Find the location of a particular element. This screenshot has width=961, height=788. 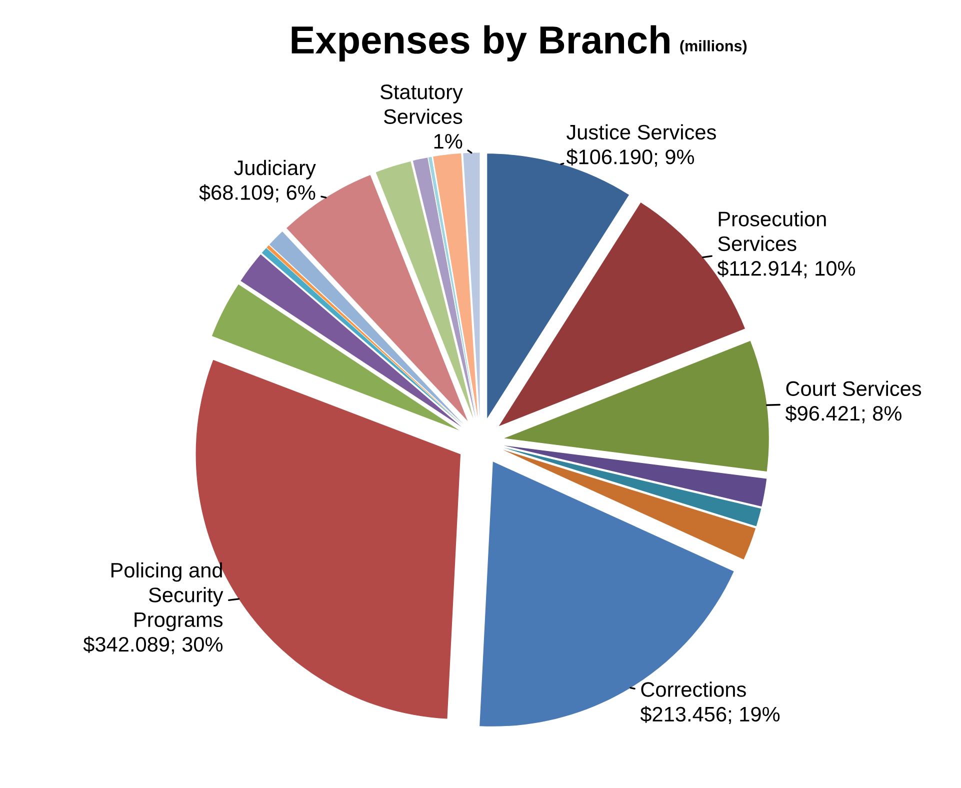

slice-label: Policing and Security Programs is located at coordinates (167, 597).